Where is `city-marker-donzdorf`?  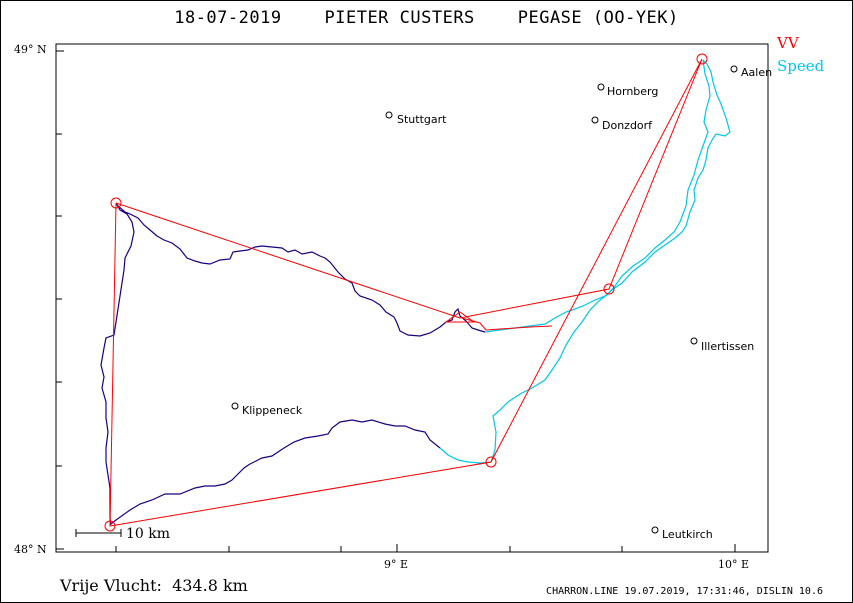 city-marker-donzdorf is located at coordinates (595, 120).